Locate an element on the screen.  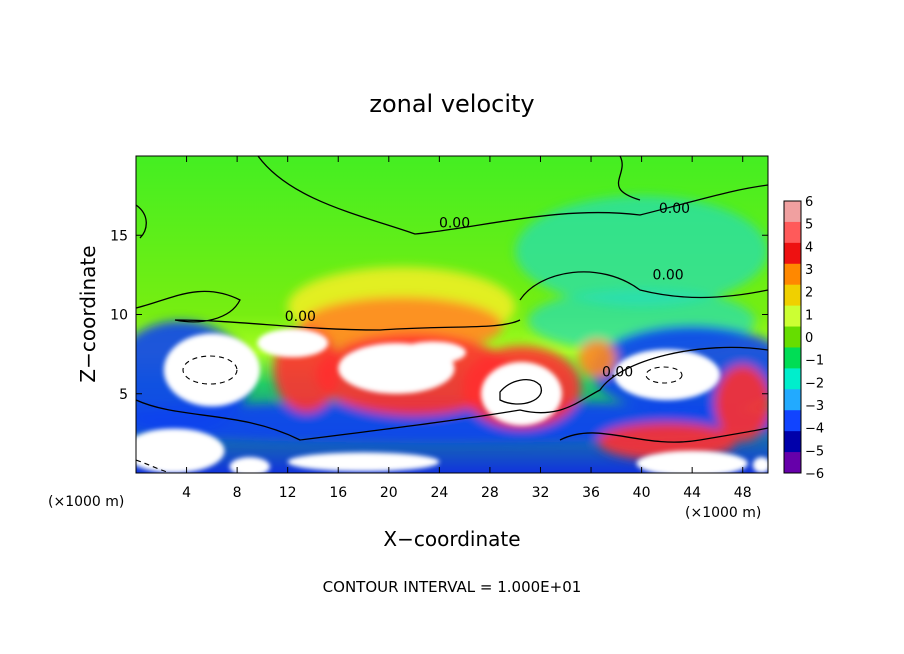
colorbar-tick-label: 1 is located at coordinates (809, 315).